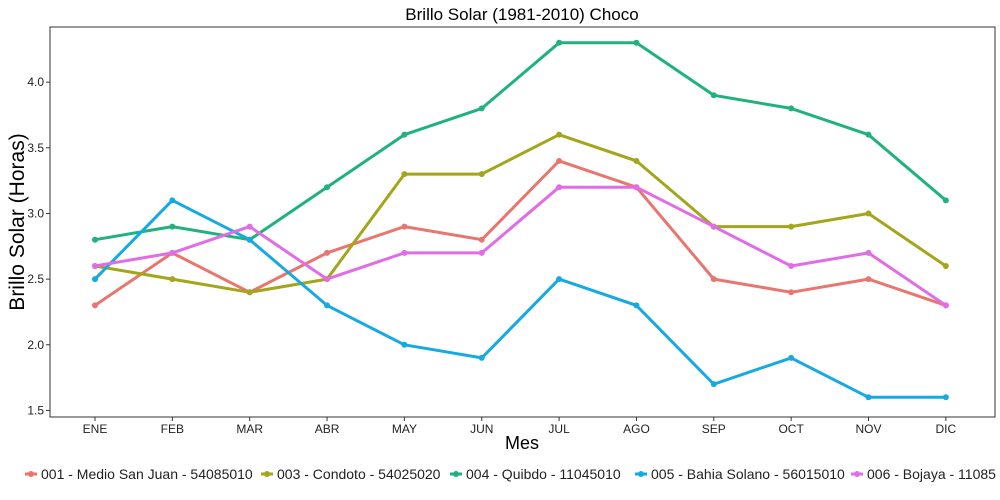 This screenshot has height=500, width=1000. What do you see at coordinates (791, 429) in the screenshot?
I see `x-tick-label: OCT` at bounding box center [791, 429].